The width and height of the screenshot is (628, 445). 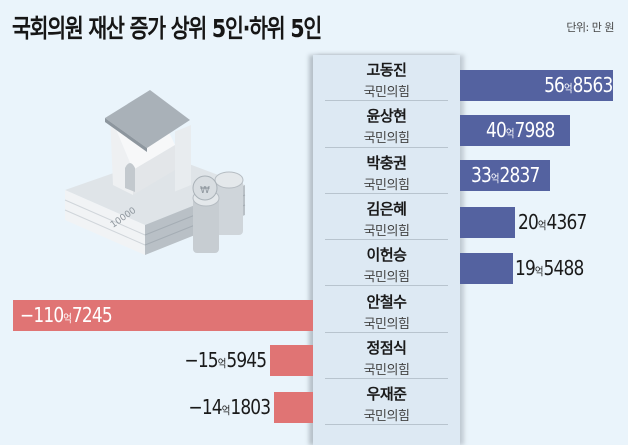 What do you see at coordinates (386, 70) in the screenshot?
I see `member-name: 고동진` at bounding box center [386, 70].